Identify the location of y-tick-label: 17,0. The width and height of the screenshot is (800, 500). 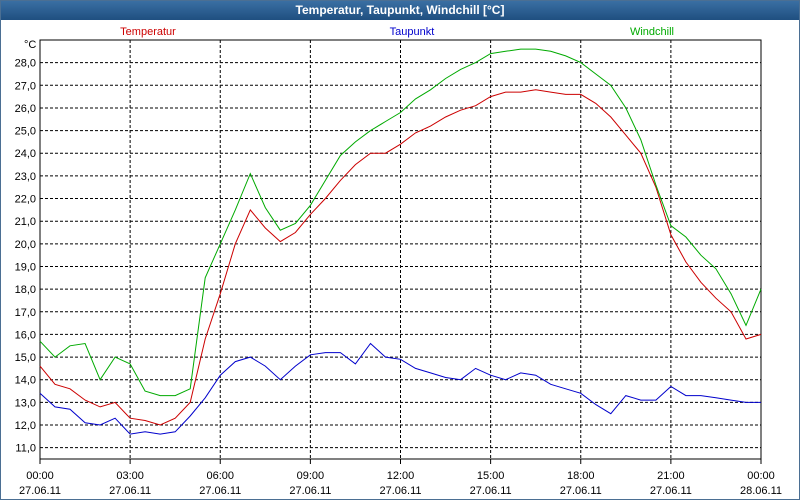
(25, 313).